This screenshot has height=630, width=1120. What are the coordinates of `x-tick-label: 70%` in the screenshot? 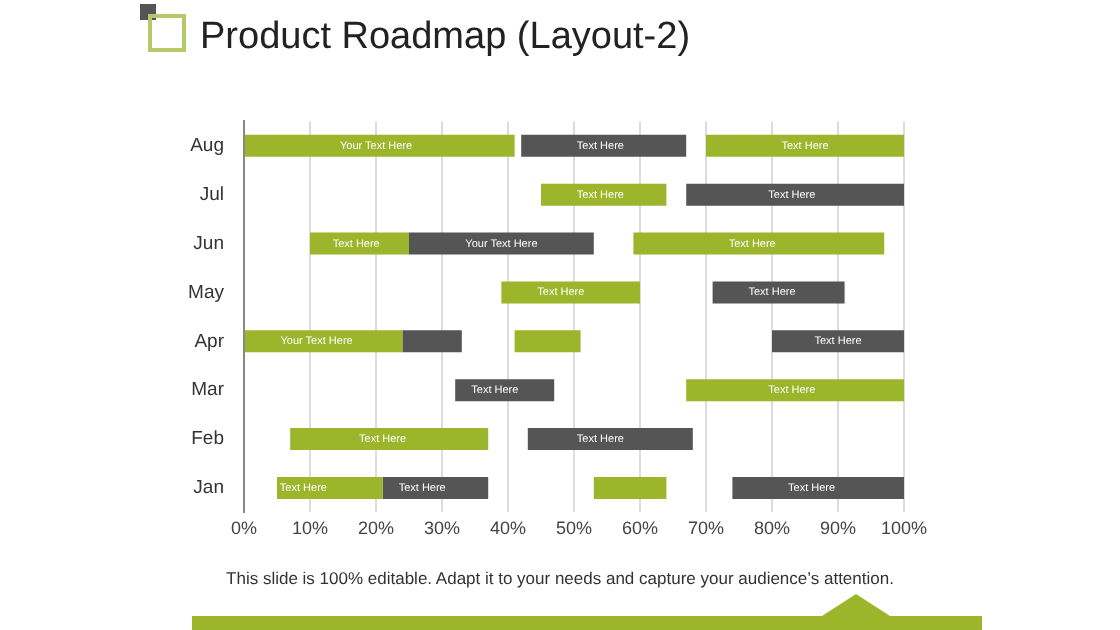 It's located at (706, 528).